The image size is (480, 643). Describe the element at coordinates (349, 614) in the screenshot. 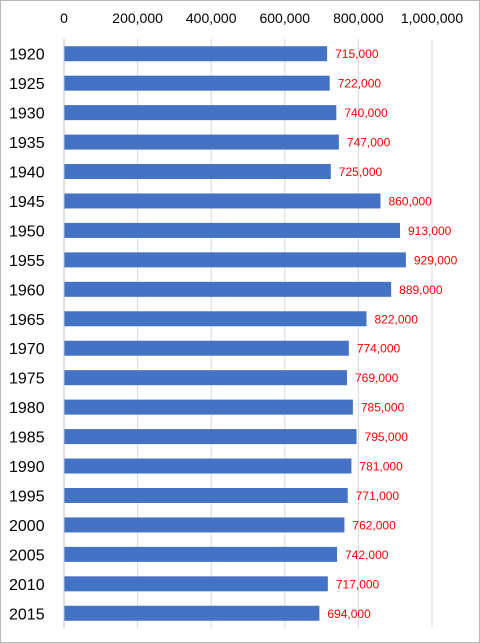

I see `data-label: 694,000` at that location.